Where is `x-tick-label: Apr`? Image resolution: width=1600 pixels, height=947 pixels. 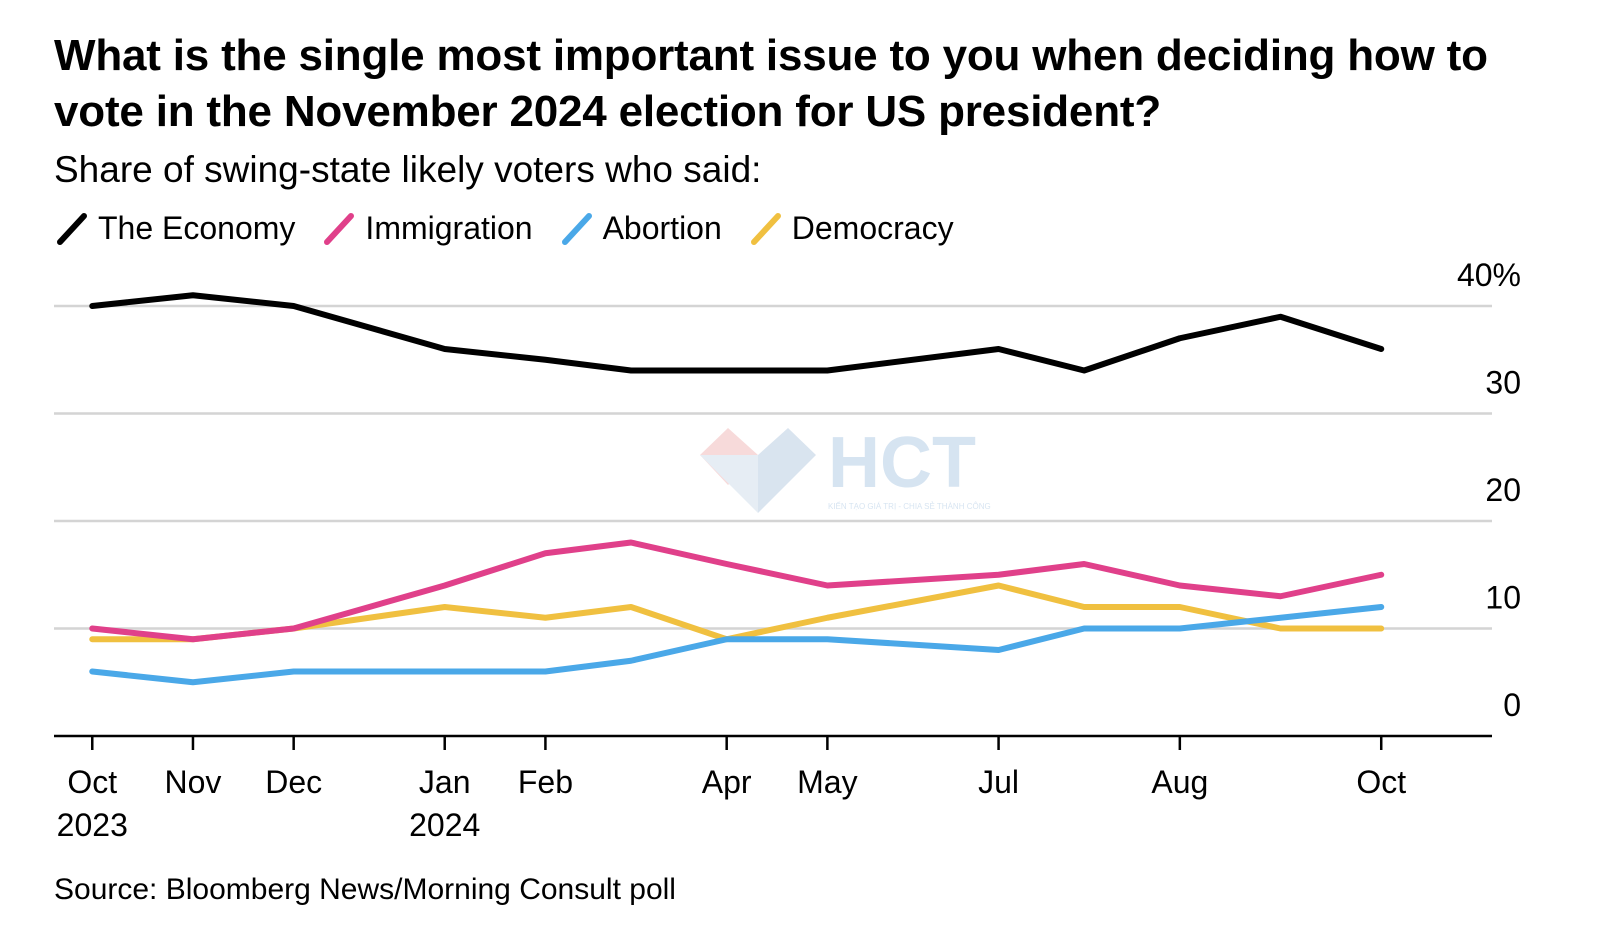 x-tick-label: Apr is located at coordinates (727, 782).